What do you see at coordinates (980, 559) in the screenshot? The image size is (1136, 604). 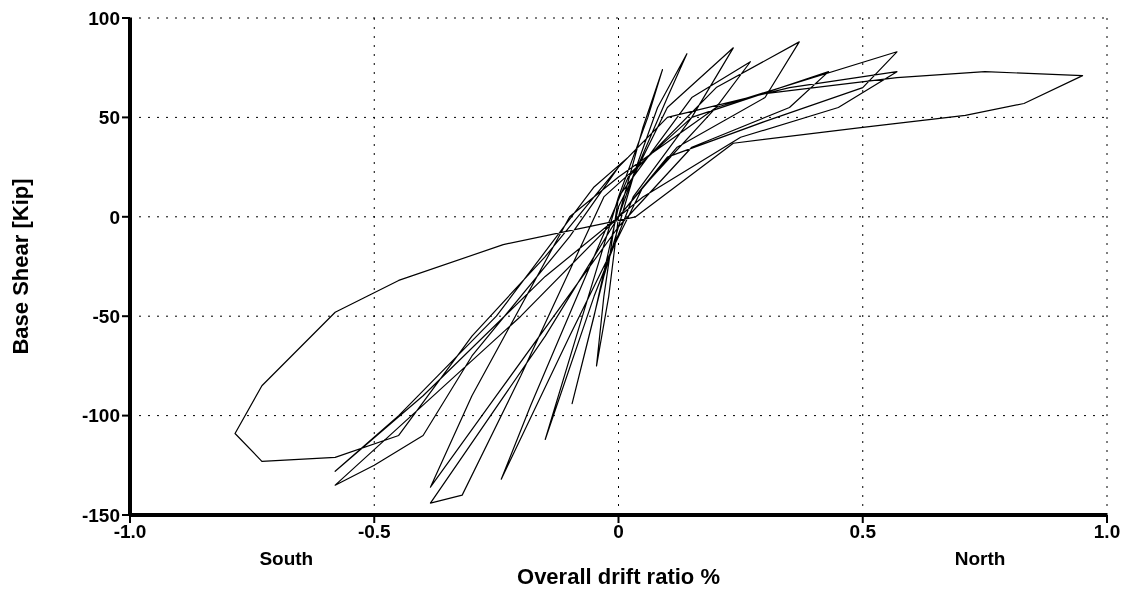 I see `text: North` at bounding box center [980, 559].